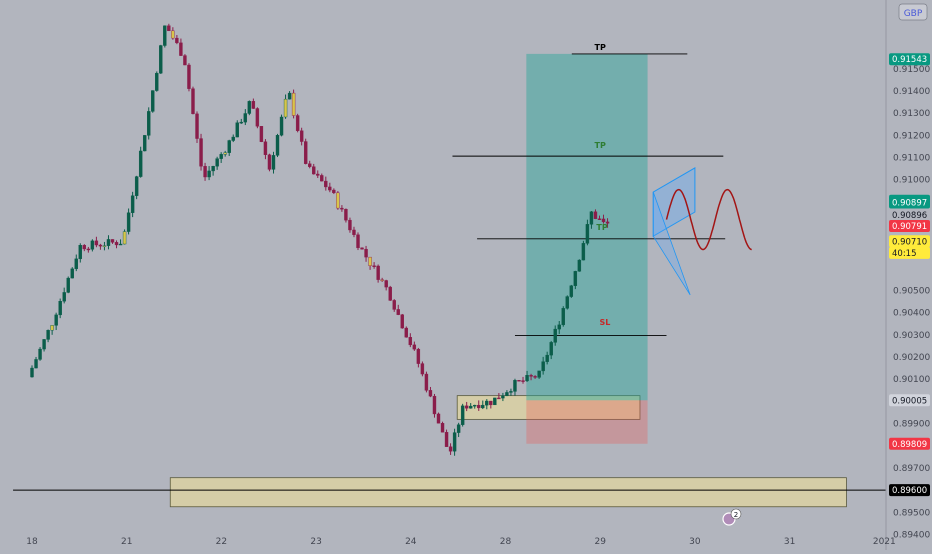 The image size is (932, 554). Describe the element at coordinates (911, 513) in the screenshot. I see `price-tick-label: 0.89500` at that location.